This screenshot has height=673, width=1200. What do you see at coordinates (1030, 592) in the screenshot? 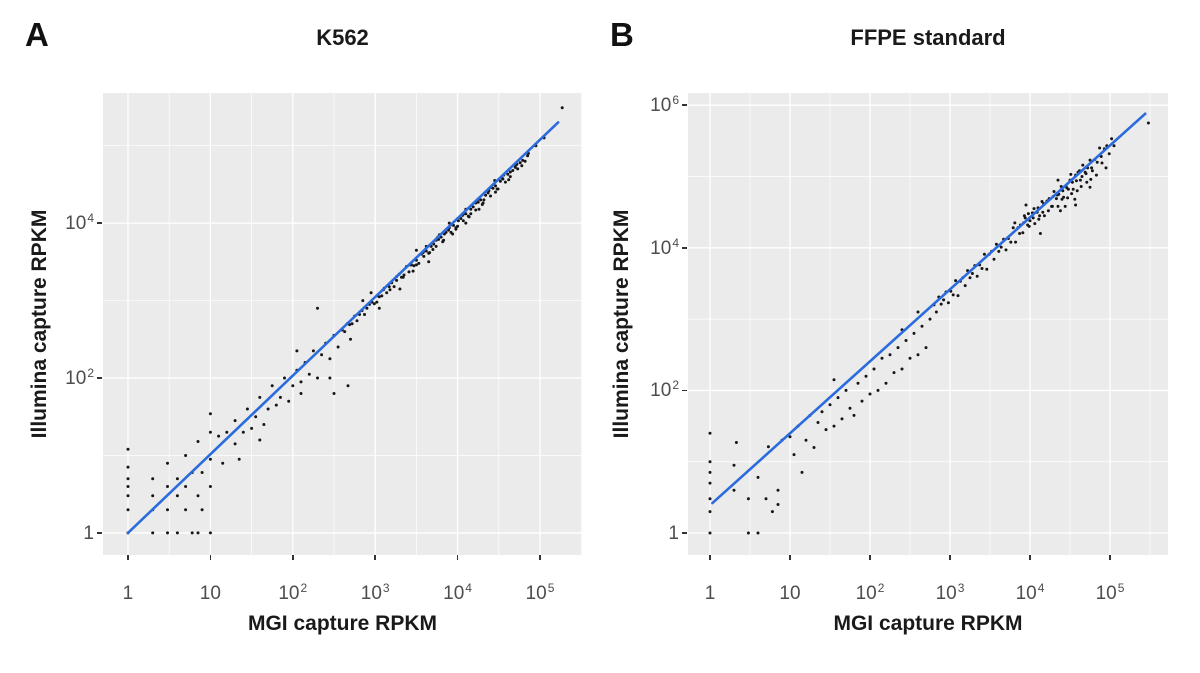
I see `x-tick-label: 10⁴` at bounding box center [1030, 592].